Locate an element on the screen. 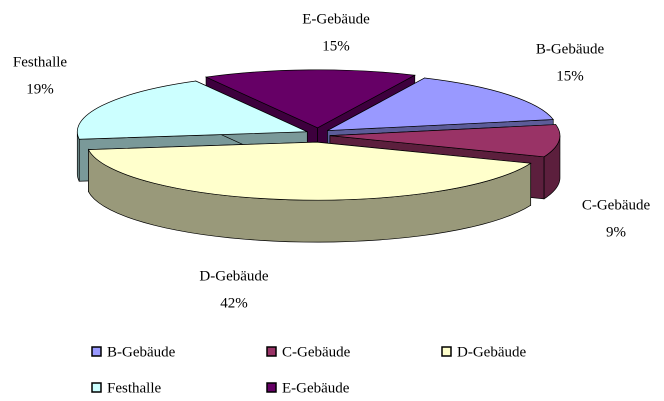 This screenshot has height=401, width=664. value-label: 19% is located at coordinates (40, 89).